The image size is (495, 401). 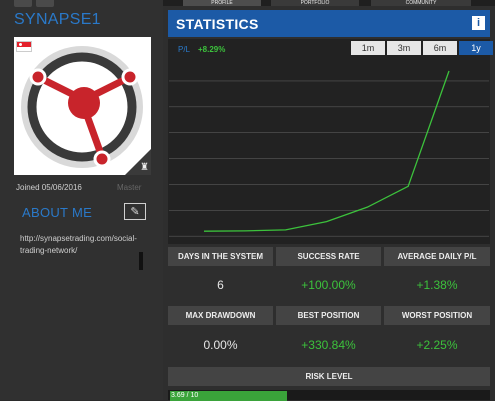 I want to click on risk-level-label: RISK LEVEL, so click(x=329, y=376).